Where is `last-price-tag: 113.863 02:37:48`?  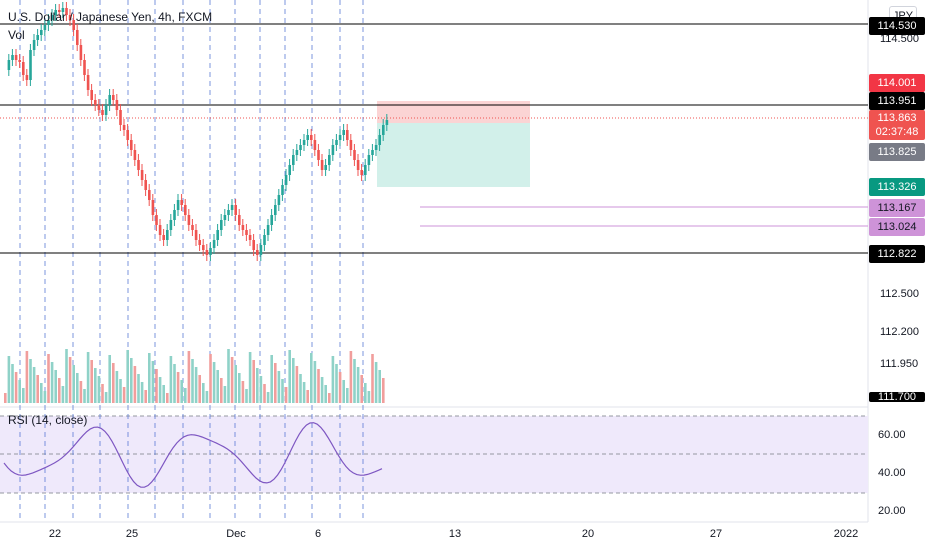 last-price-tag: 113.863 02:37:48 is located at coordinates (897, 125).